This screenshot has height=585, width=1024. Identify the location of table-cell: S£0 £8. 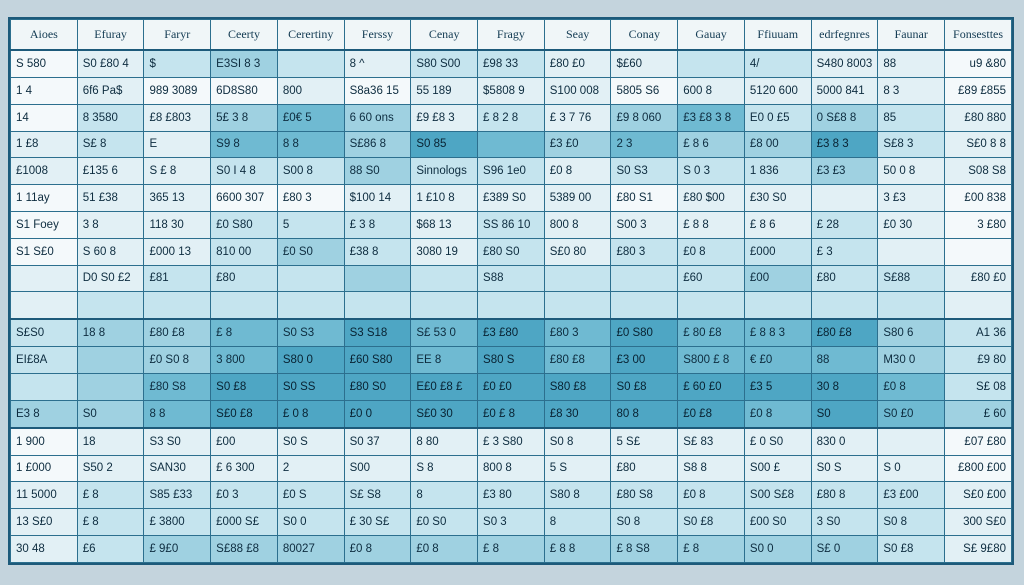
(244, 414).